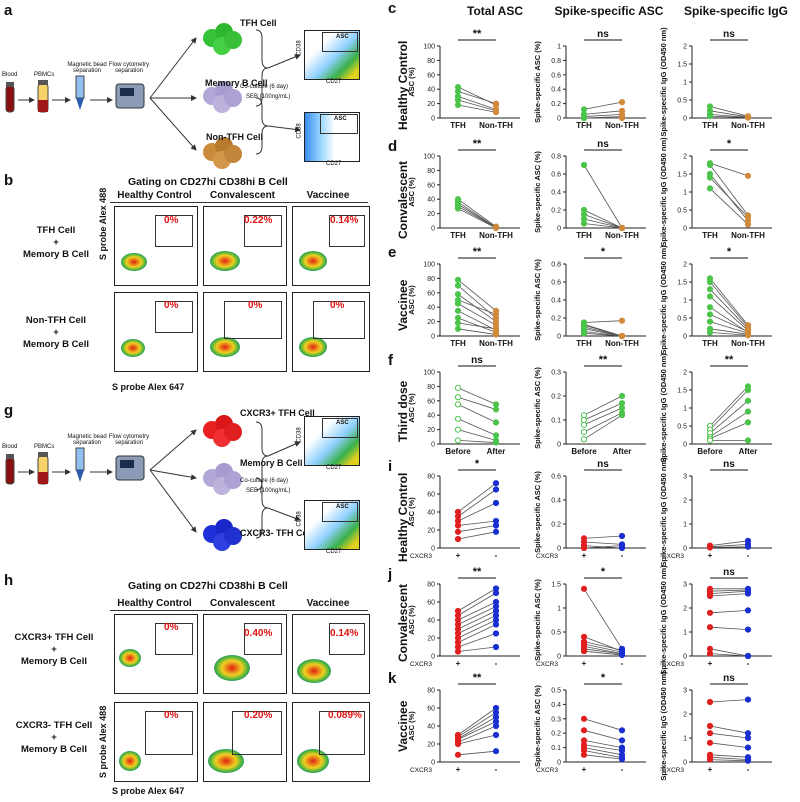 Image resolution: width=800 pixels, height=802 pixels. Describe the element at coordinates (537, 726) in the screenshot. I see `y-axis-label-k-1: Spike-specific ASC (%)` at that location.